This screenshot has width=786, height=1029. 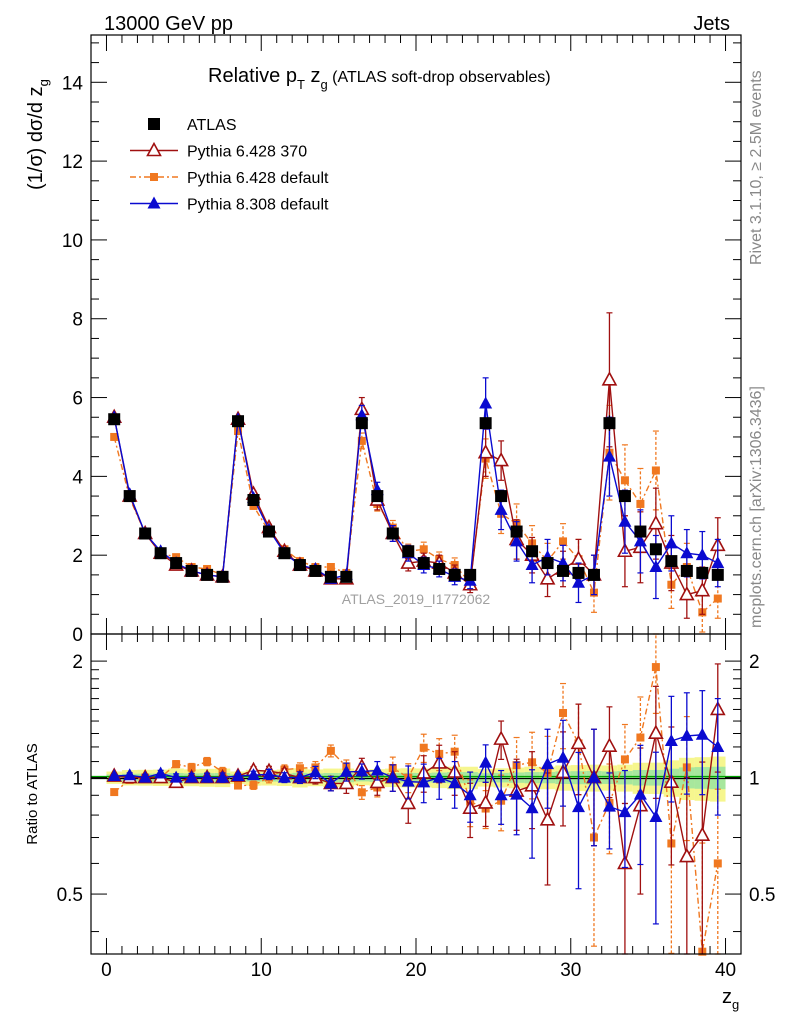 I want to click on y-axis-label-sub: g, so click(x=43, y=82).